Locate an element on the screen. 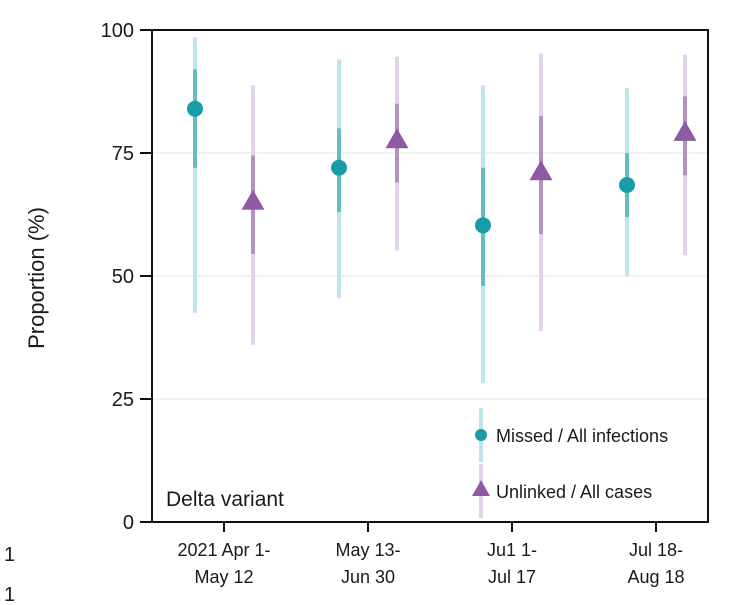 This screenshot has width=731, height=605. y-tick-label-4: 100 is located at coordinates (117, 31).